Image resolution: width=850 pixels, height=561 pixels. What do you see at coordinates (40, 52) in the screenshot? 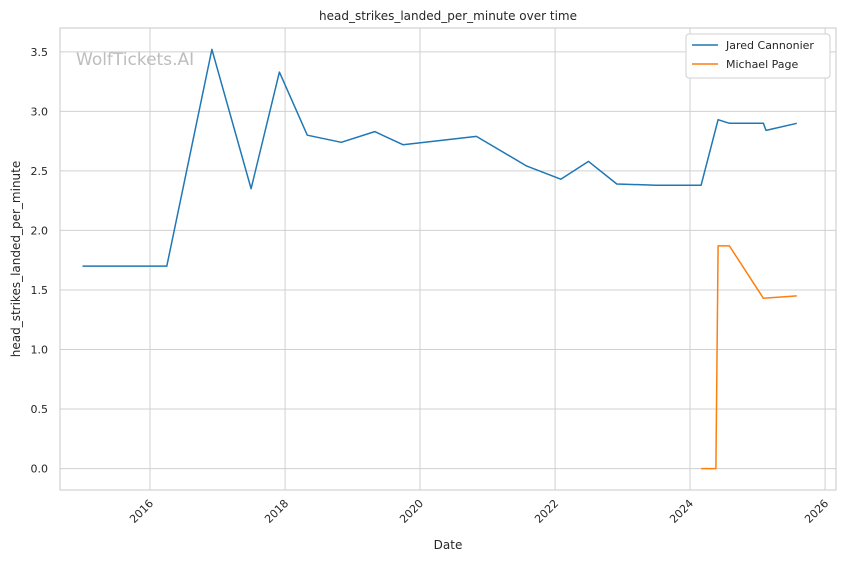
I see `y-tick-label: 3.5` at bounding box center [40, 52].